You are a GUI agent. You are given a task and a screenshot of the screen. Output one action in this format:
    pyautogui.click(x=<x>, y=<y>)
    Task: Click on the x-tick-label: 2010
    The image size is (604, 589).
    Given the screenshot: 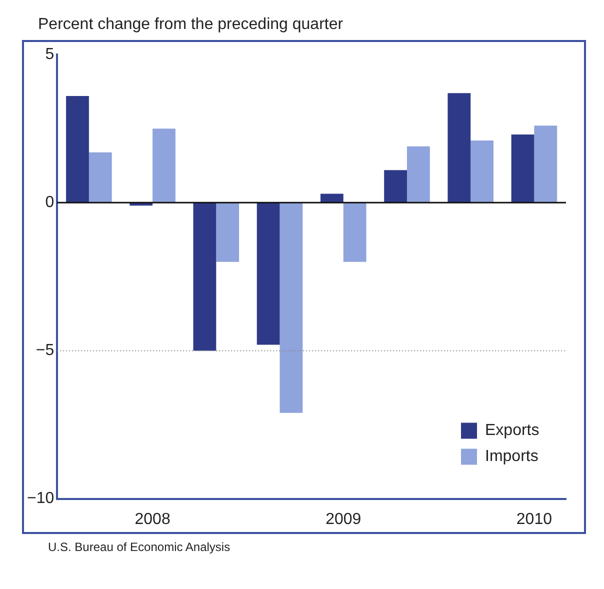 What is the action you would take?
    pyautogui.click(x=534, y=519)
    